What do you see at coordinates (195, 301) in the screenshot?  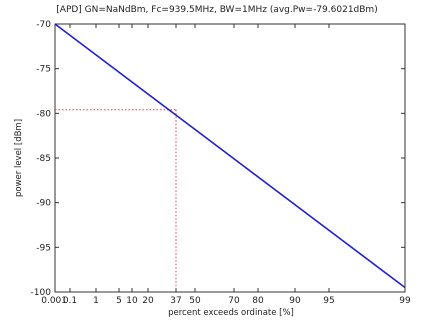 I see `x-tick-label: 50` at bounding box center [195, 301].